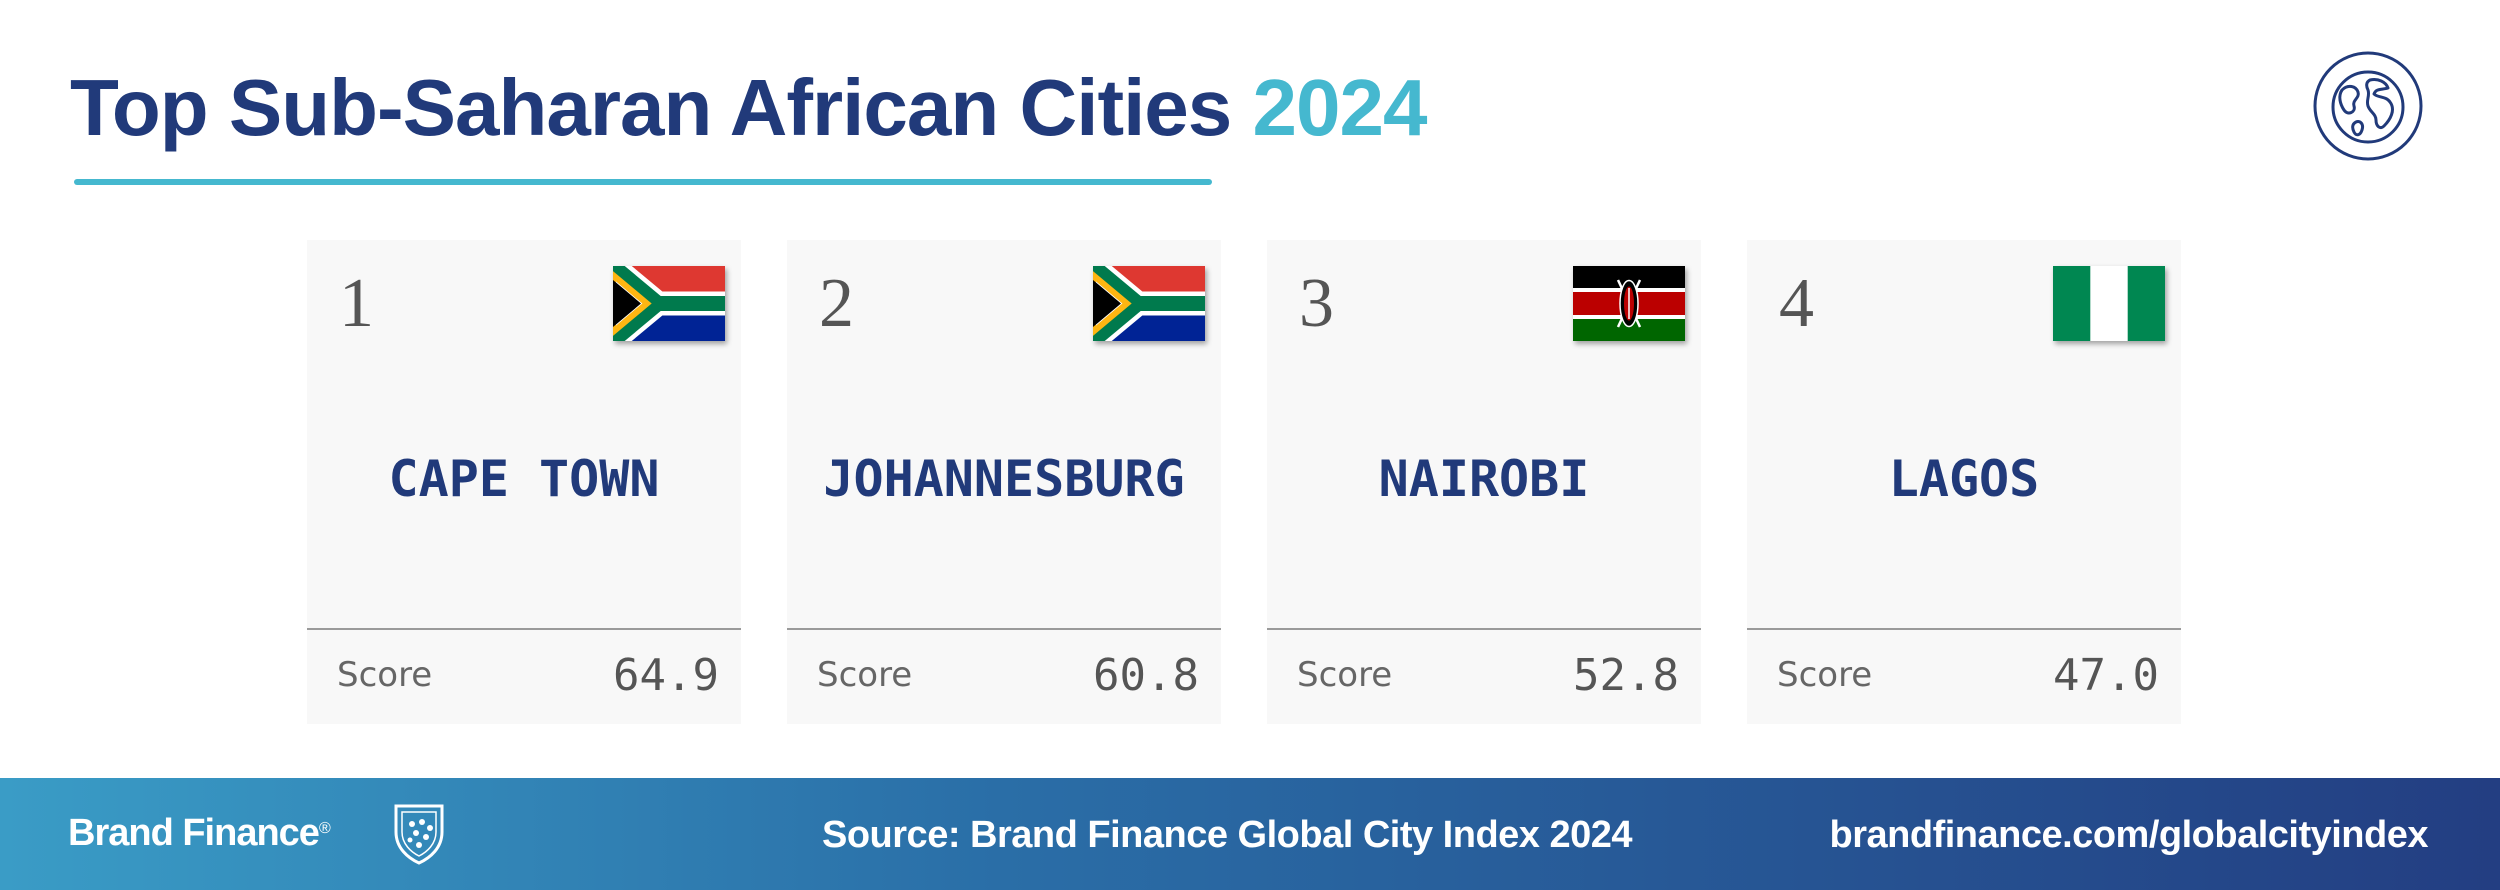 This screenshot has width=2500, height=890. What do you see at coordinates (836, 303) in the screenshot?
I see `card-rank: 2` at bounding box center [836, 303].